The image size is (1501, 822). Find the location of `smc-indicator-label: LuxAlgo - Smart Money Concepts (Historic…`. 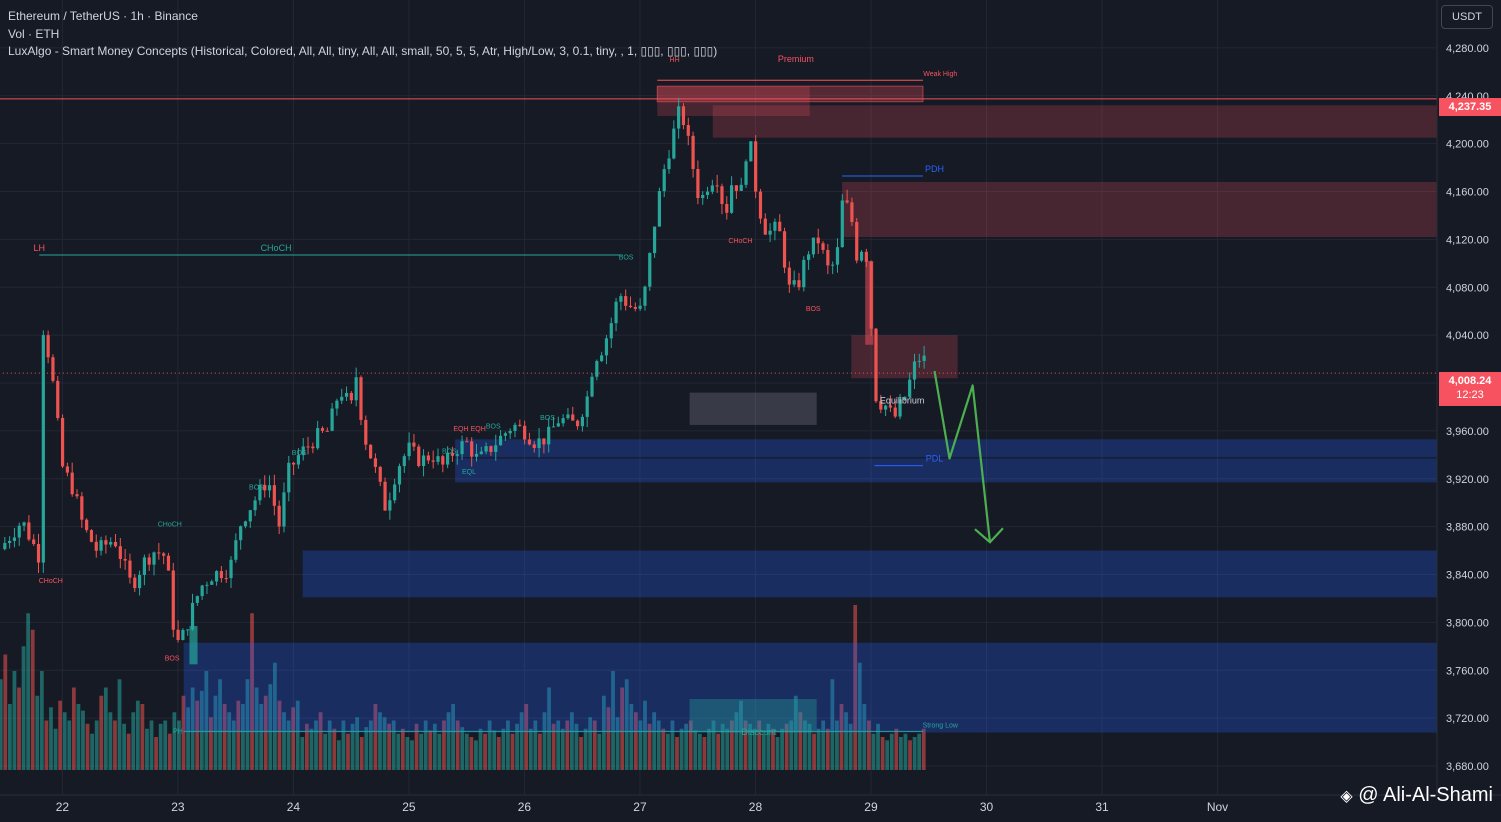

smc-indicator-label: LuxAlgo - Smart Money Concepts (Historic… is located at coordinates (363, 51).